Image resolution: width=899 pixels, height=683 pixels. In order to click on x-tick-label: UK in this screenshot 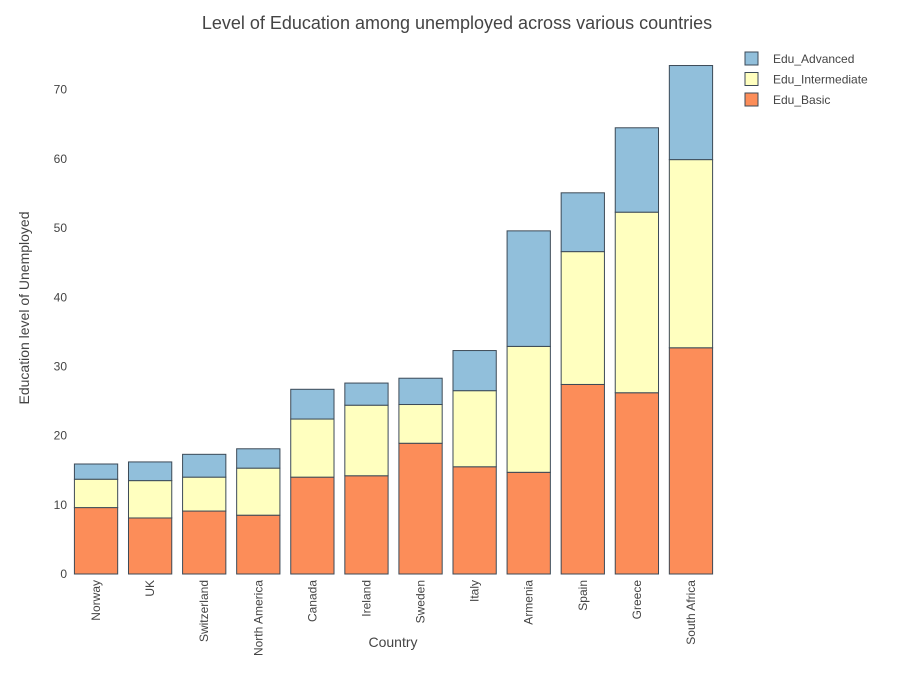, I will do `click(150, 588)`.